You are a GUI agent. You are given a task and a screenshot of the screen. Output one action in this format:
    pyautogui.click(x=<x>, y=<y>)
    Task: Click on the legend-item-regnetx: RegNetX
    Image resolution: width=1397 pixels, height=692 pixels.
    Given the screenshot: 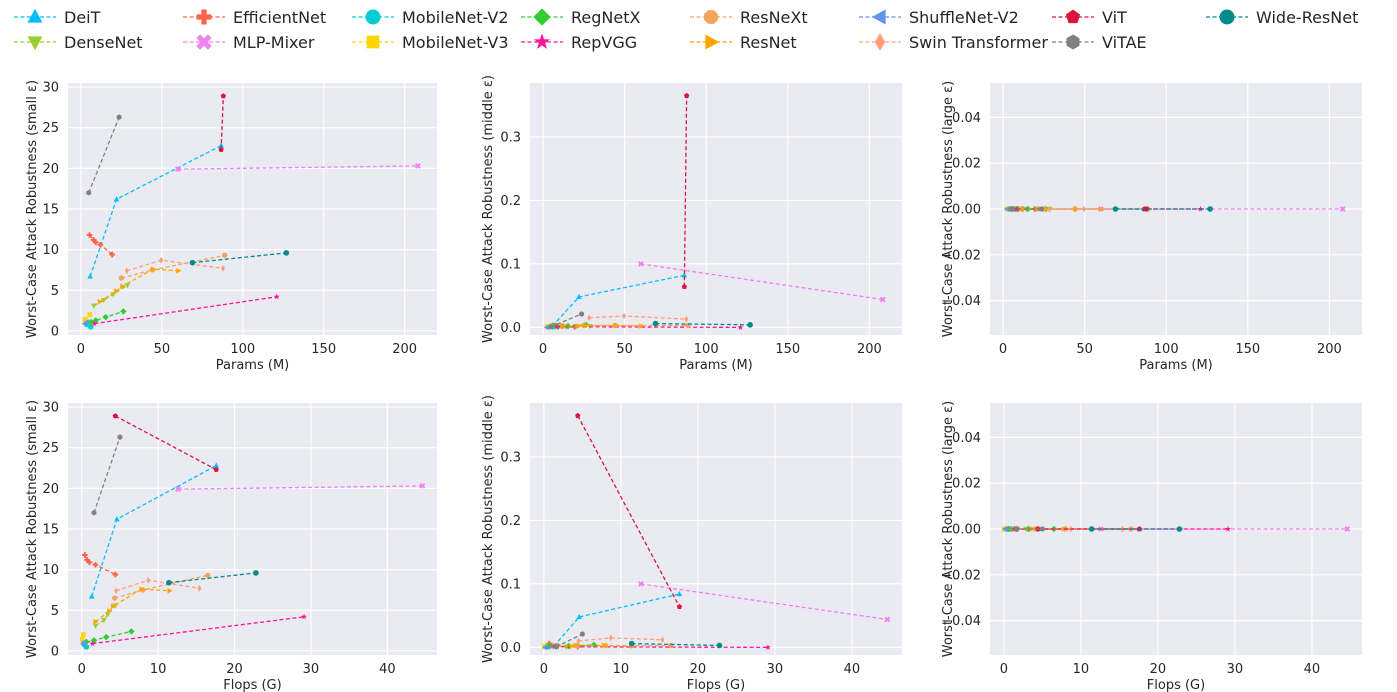 What is the action you would take?
    pyautogui.click(x=580, y=17)
    